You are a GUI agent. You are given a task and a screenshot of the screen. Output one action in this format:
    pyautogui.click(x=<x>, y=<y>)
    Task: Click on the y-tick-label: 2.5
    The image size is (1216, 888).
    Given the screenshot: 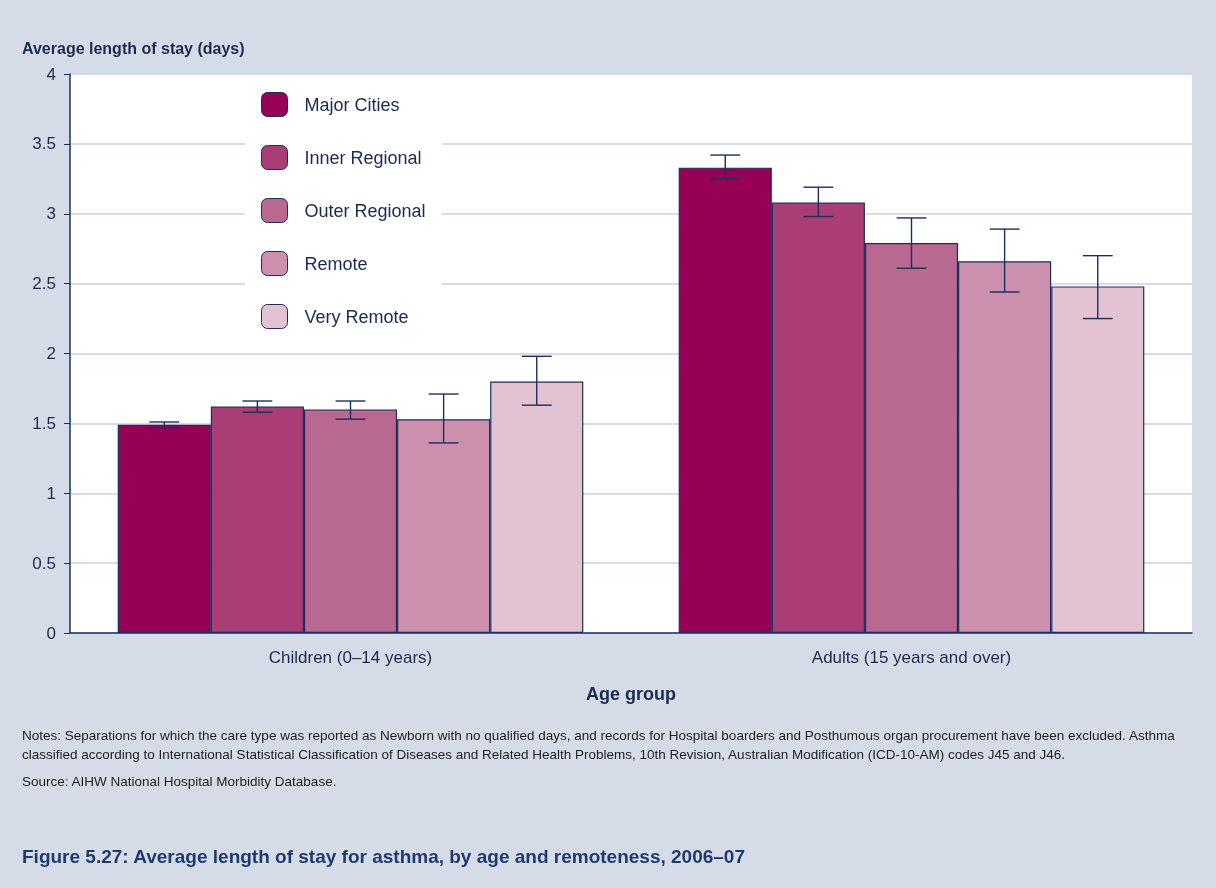 What is the action you would take?
    pyautogui.click(x=44, y=284)
    